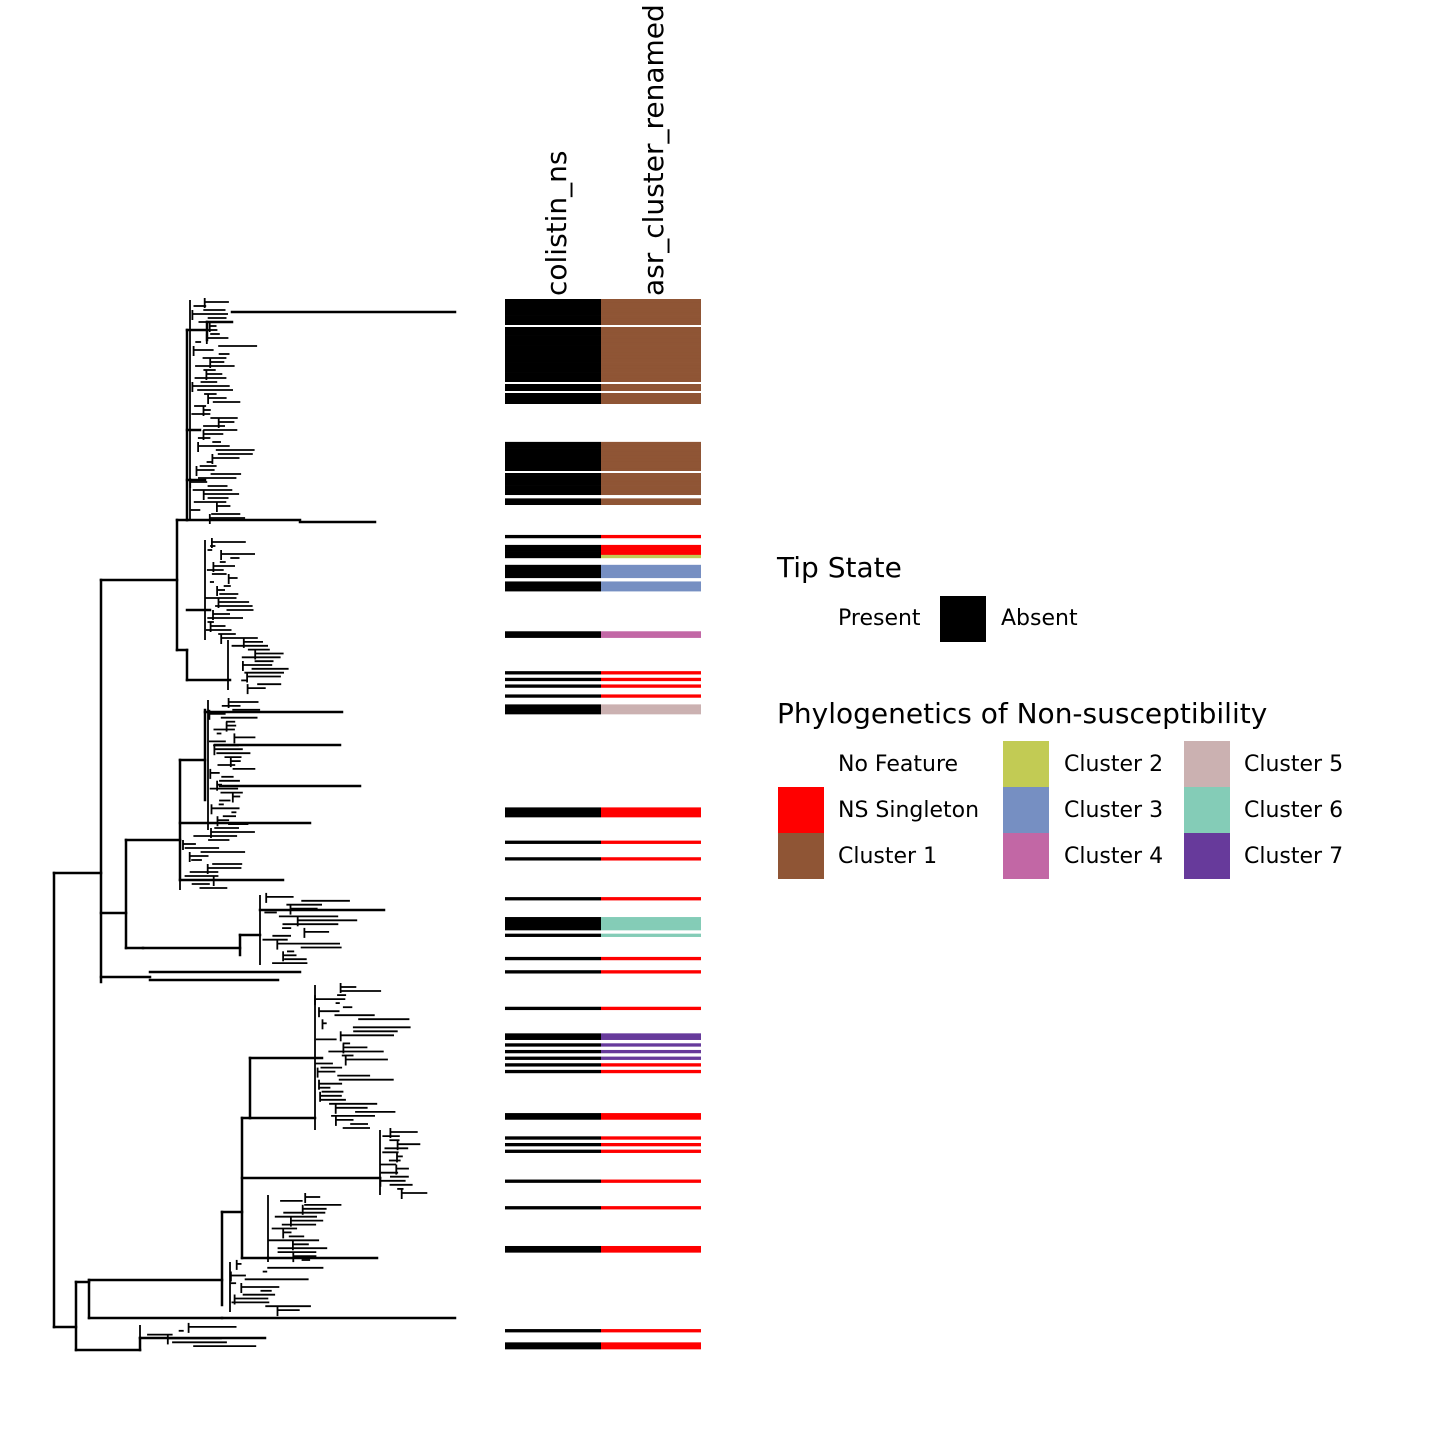  I want to click on legend-label-ns-singleton: NS Singleton, so click(909, 810).